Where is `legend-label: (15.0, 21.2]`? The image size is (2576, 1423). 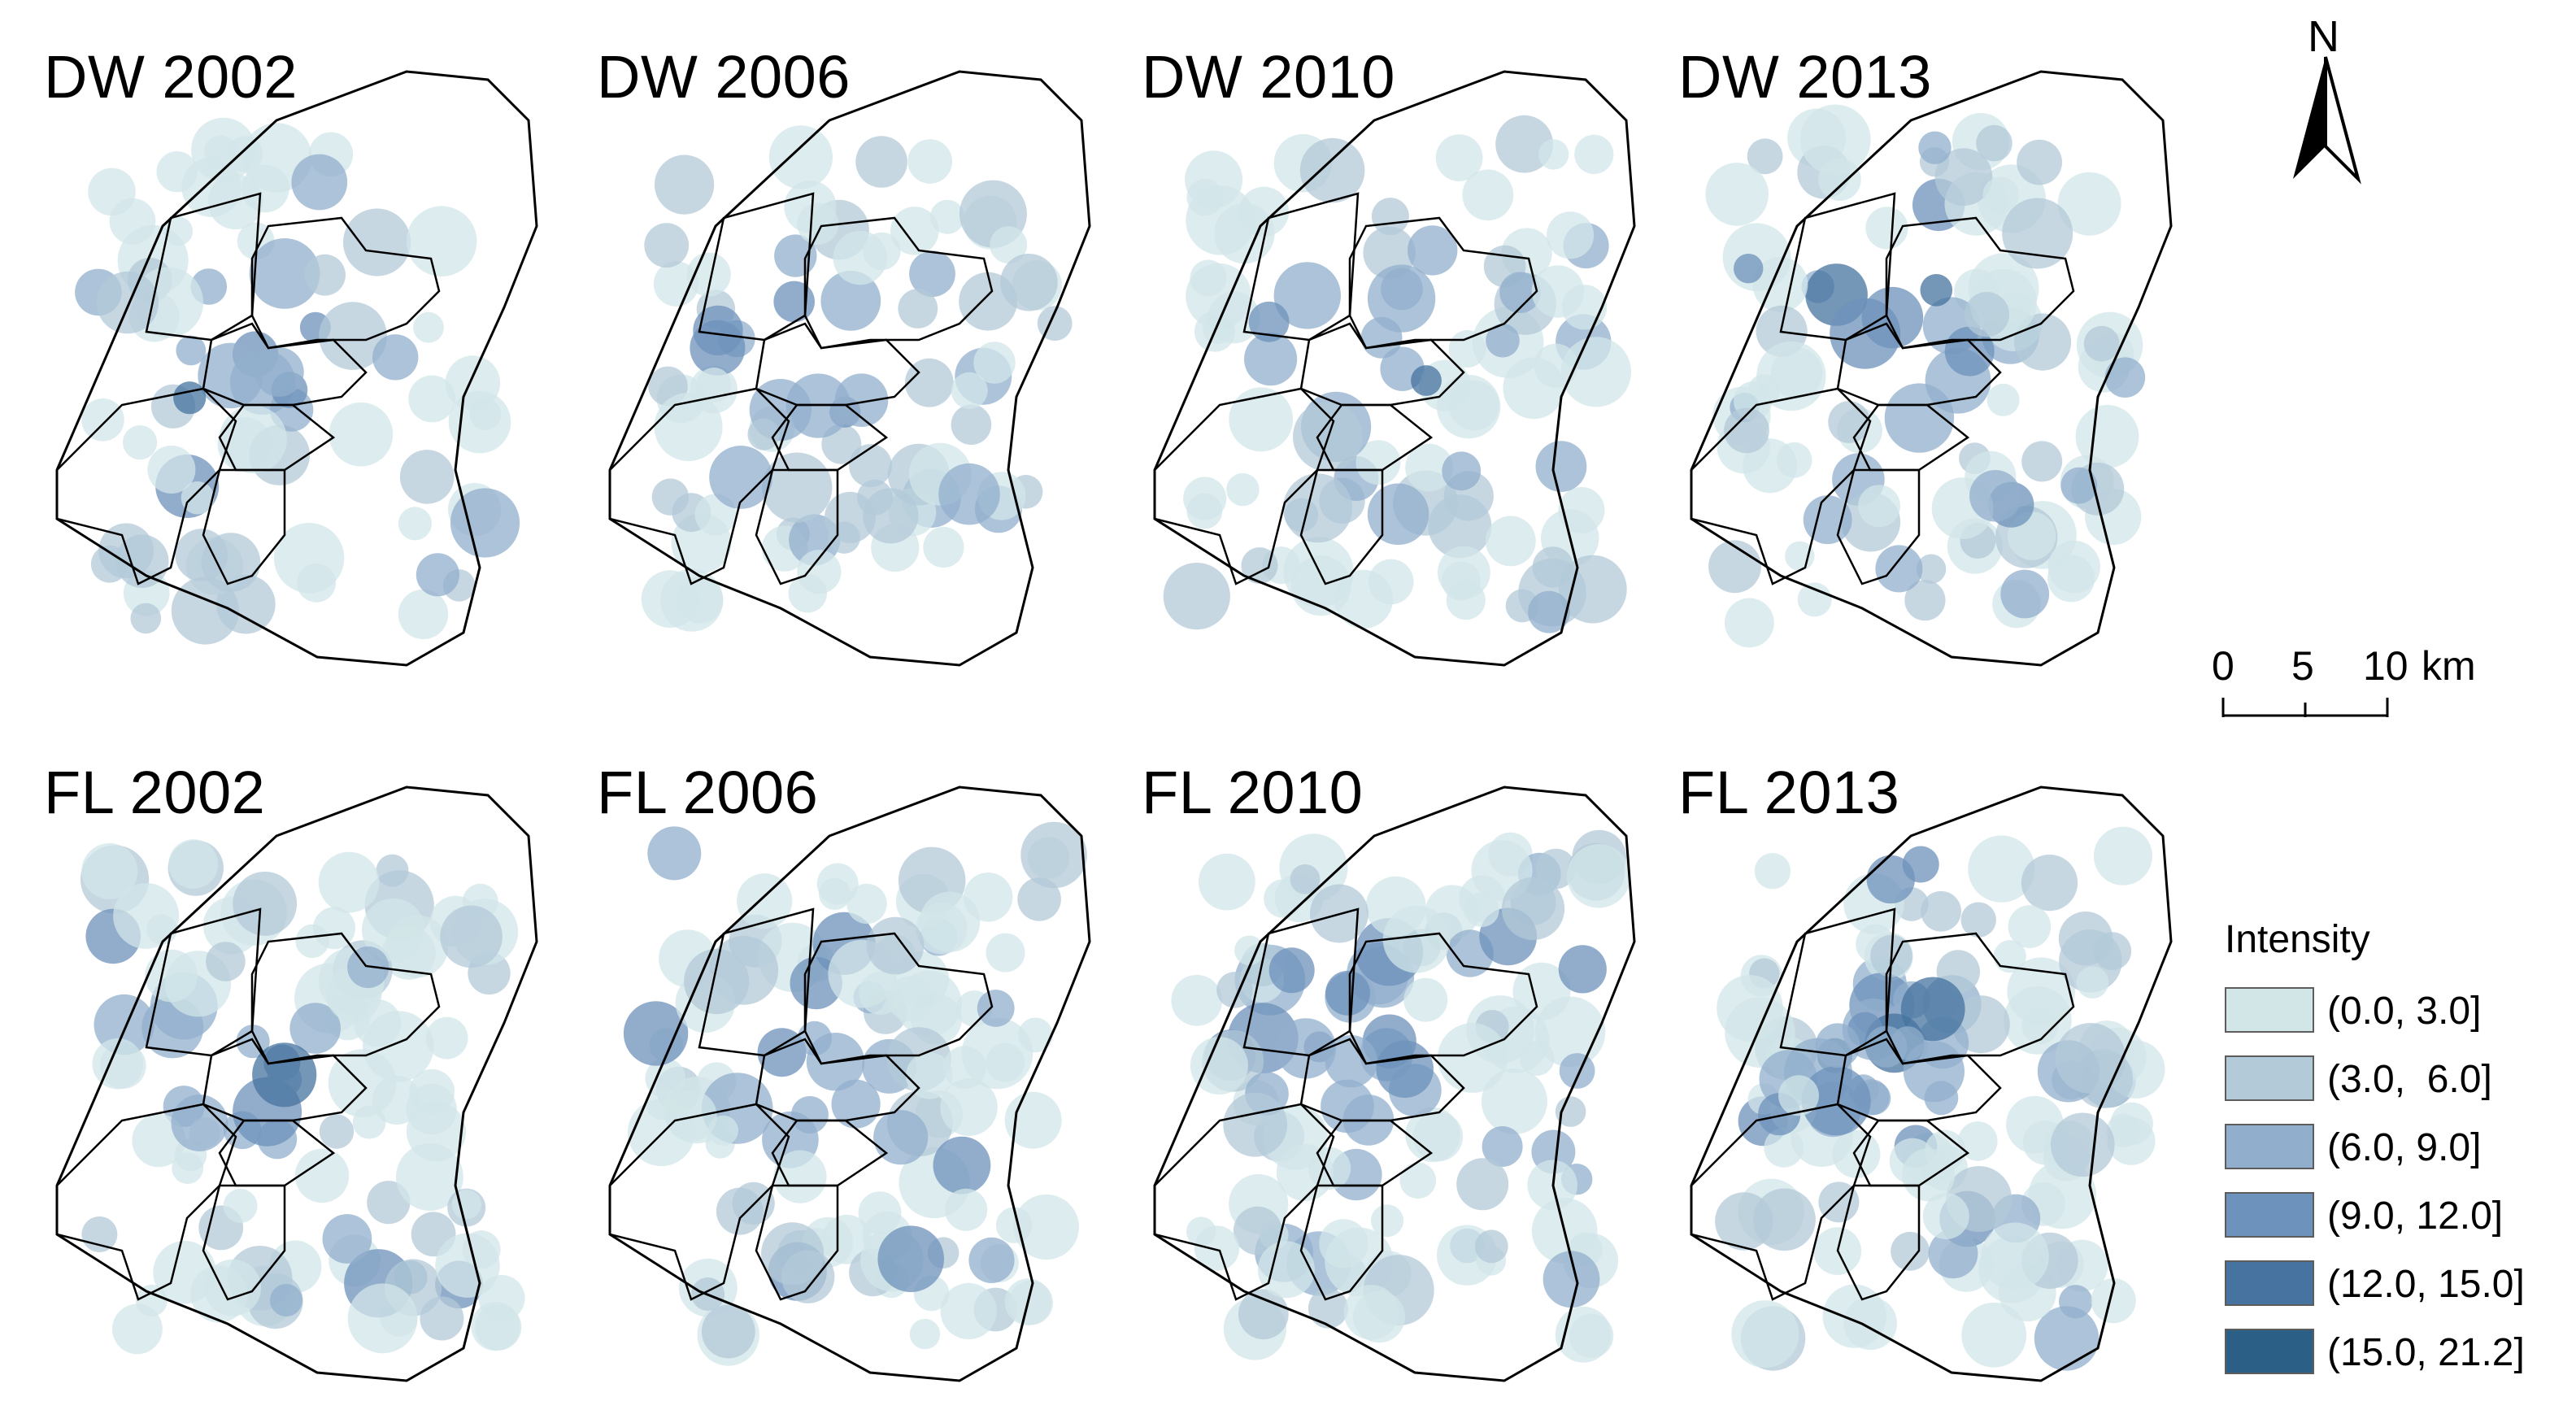 legend-label: (15.0, 21.2] is located at coordinates (2426, 1353).